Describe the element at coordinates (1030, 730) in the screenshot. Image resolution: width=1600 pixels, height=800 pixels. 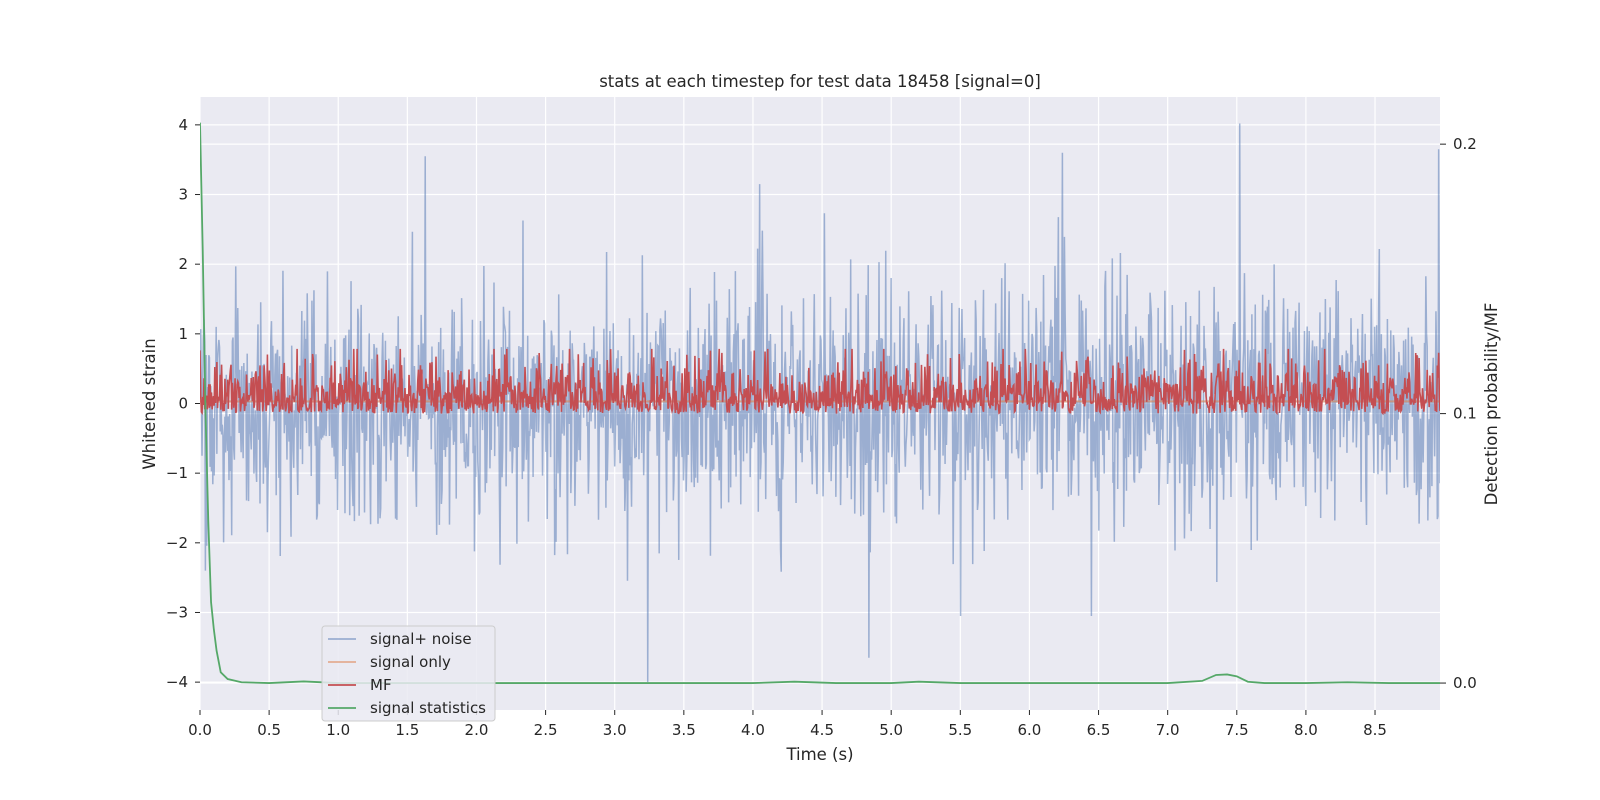
I see `x-tick-label: 6.0` at that location.